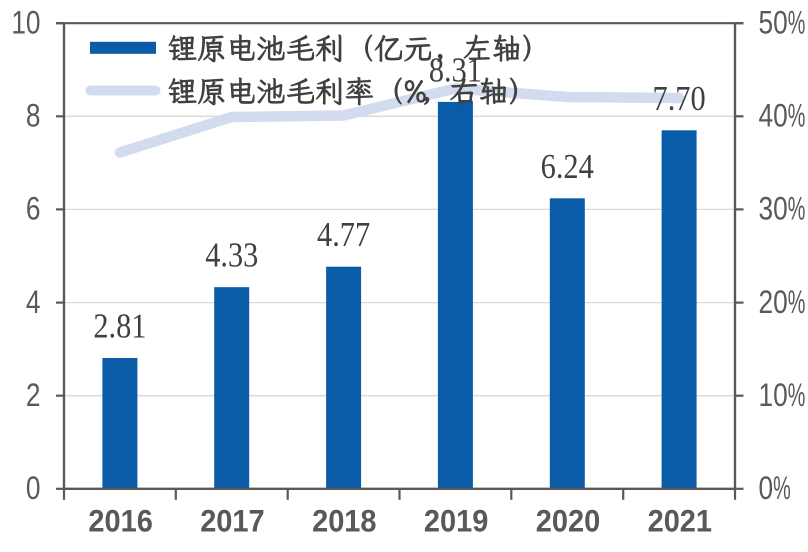  Describe the element at coordinates (680, 521) in the screenshot. I see `svg-text: 2021` at that location.